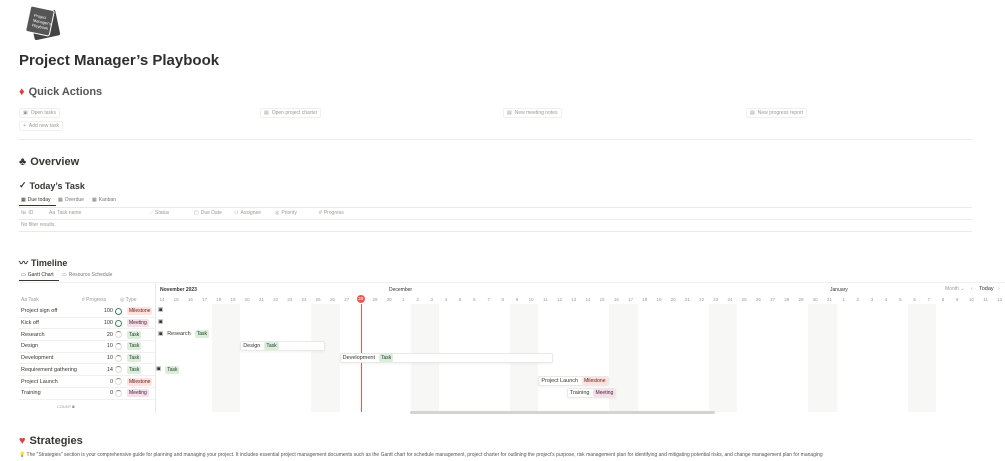  I want to click on select-icon: ◎, so click(277, 213).